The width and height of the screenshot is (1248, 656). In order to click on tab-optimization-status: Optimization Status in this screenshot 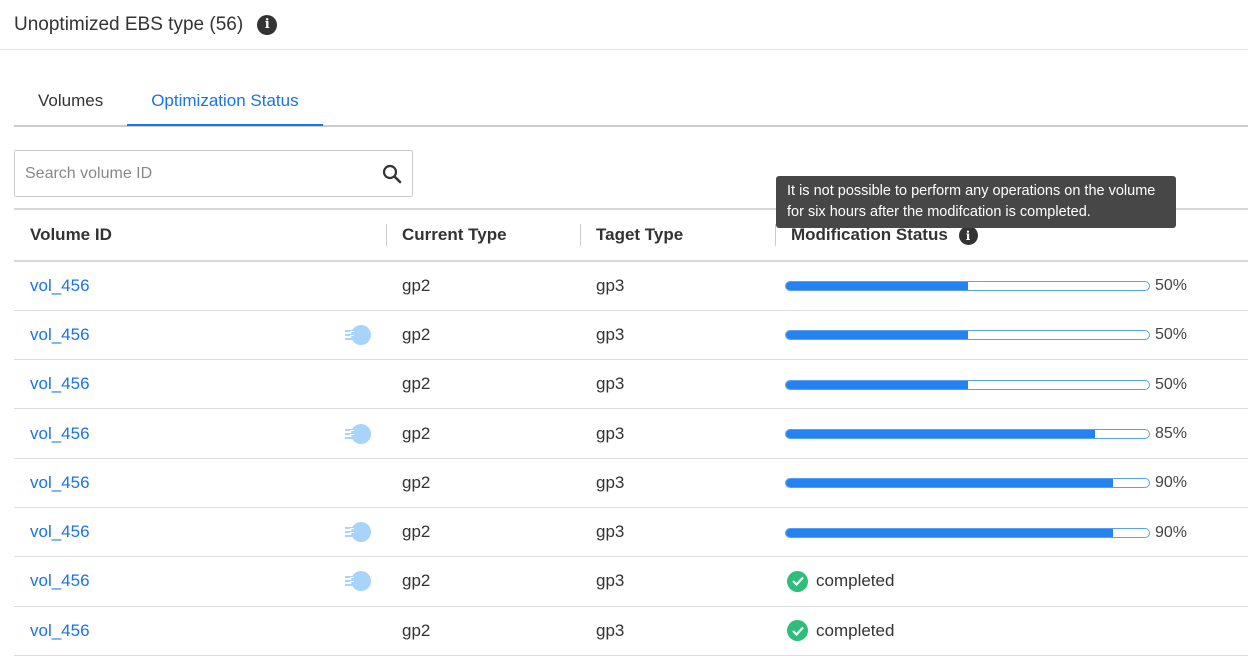, I will do `click(225, 102)`.